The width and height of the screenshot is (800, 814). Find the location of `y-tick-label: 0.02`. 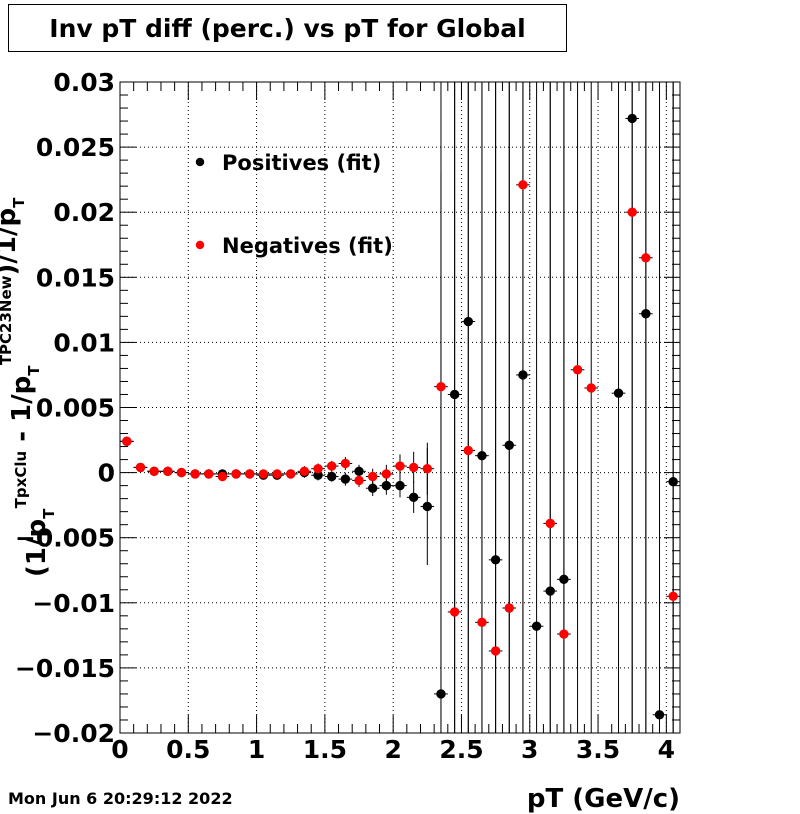

y-tick-label: 0.02 is located at coordinates (84, 212).